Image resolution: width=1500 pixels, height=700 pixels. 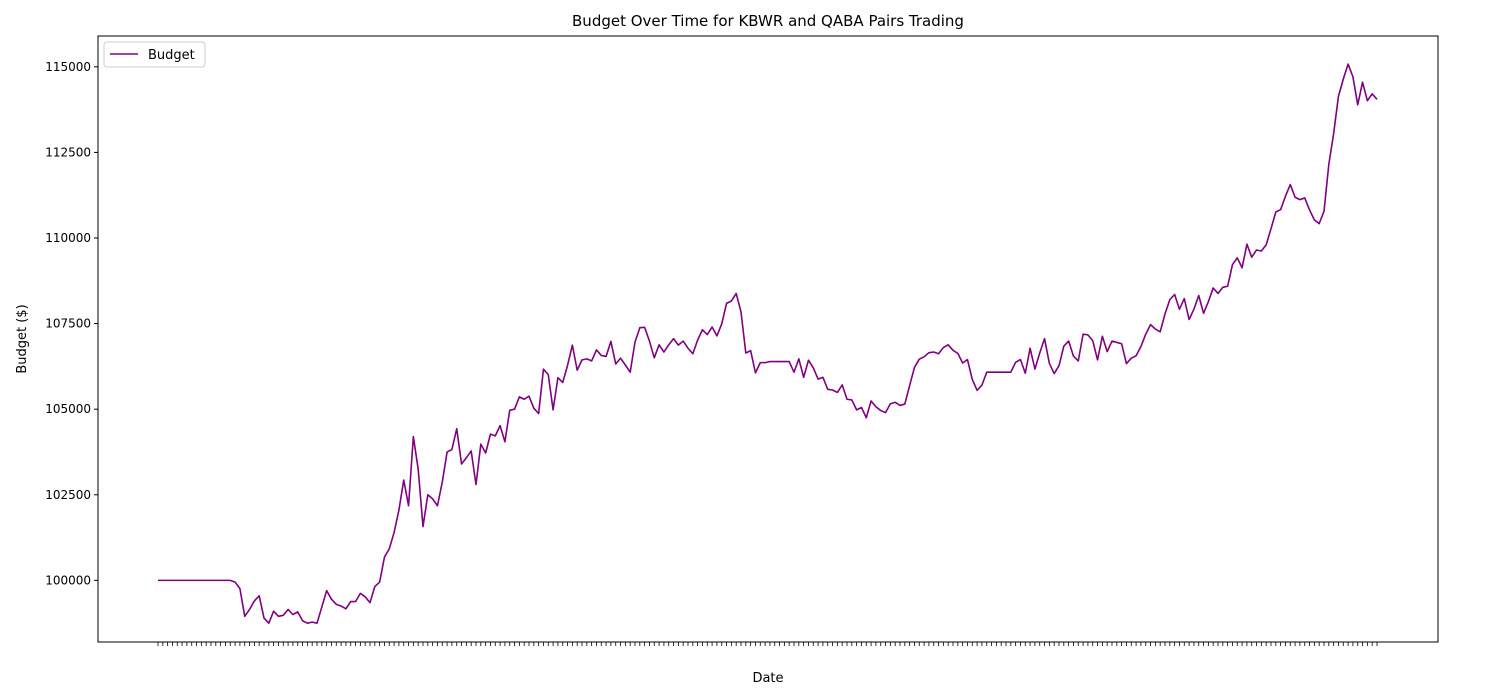 What do you see at coordinates (68, 495) in the screenshot?
I see `y-tick-label: 102500` at bounding box center [68, 495].